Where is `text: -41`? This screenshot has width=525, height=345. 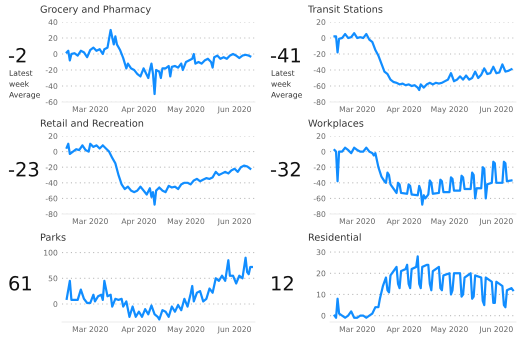 text: -41 is located at coordinates (285, 55).